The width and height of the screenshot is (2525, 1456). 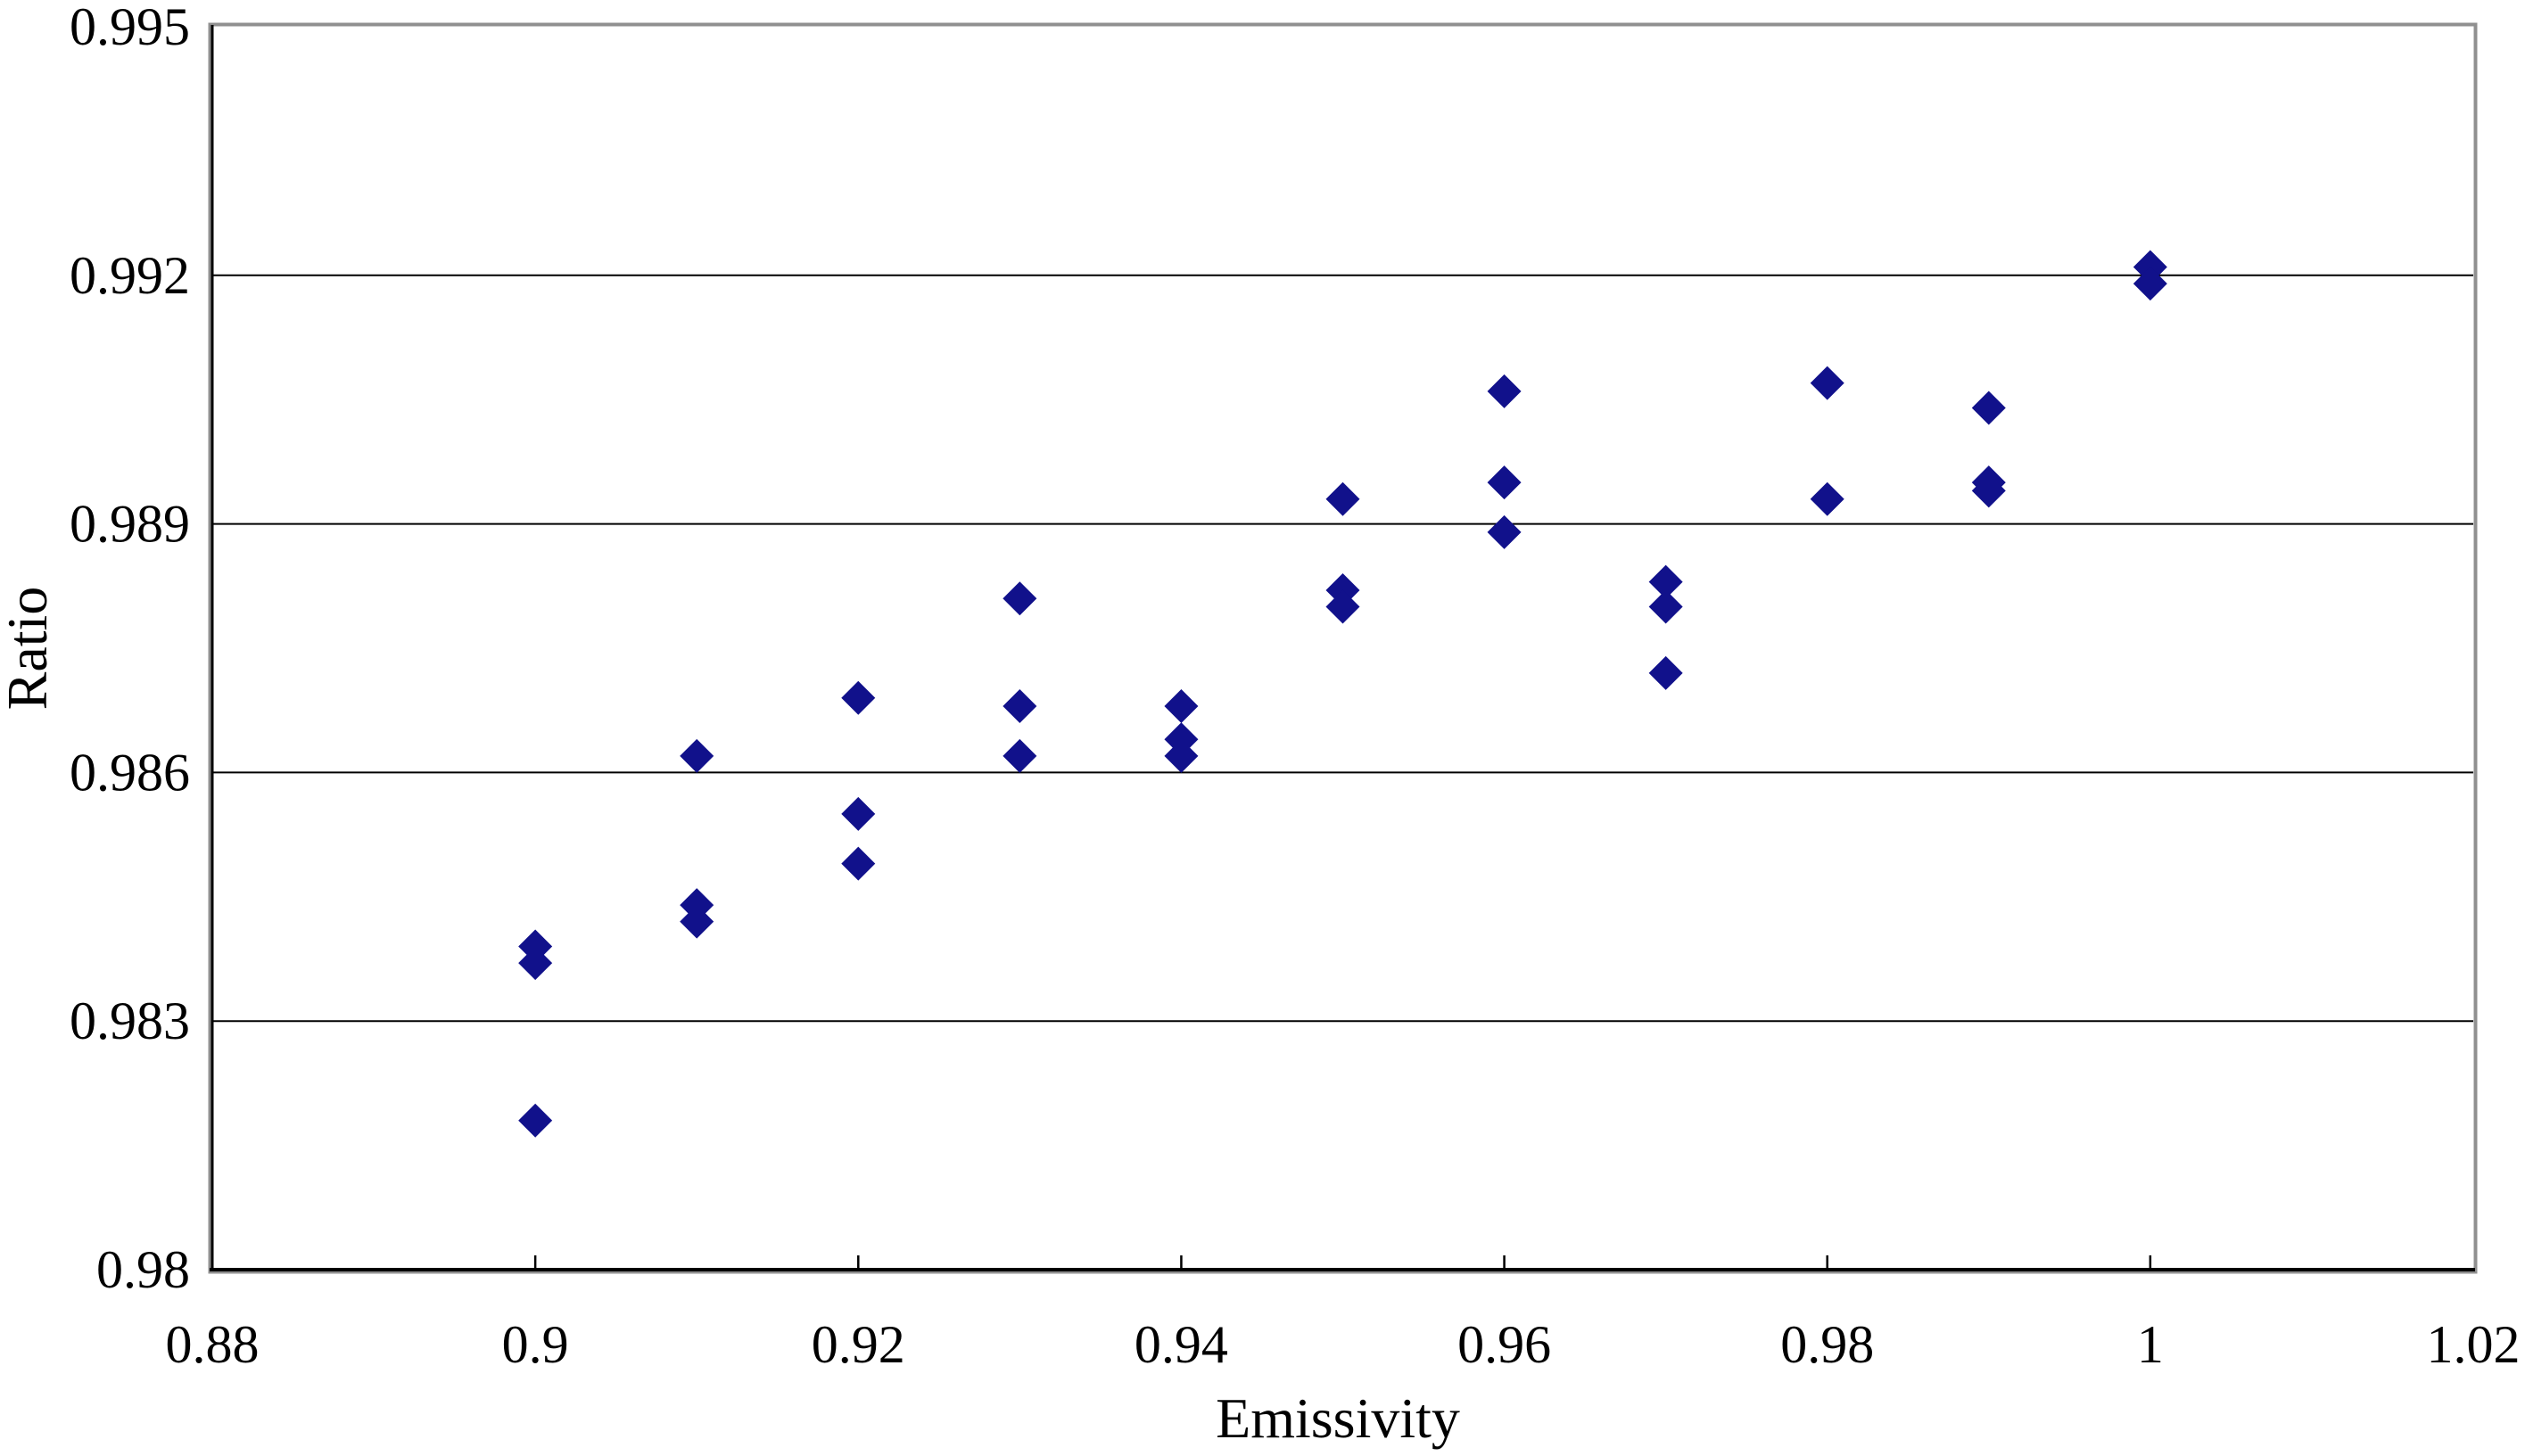 What do you see at coordinates (130, 773) in the screenshot?
I see `y-tick-label: 0.986` at bounding box center [130, 773].